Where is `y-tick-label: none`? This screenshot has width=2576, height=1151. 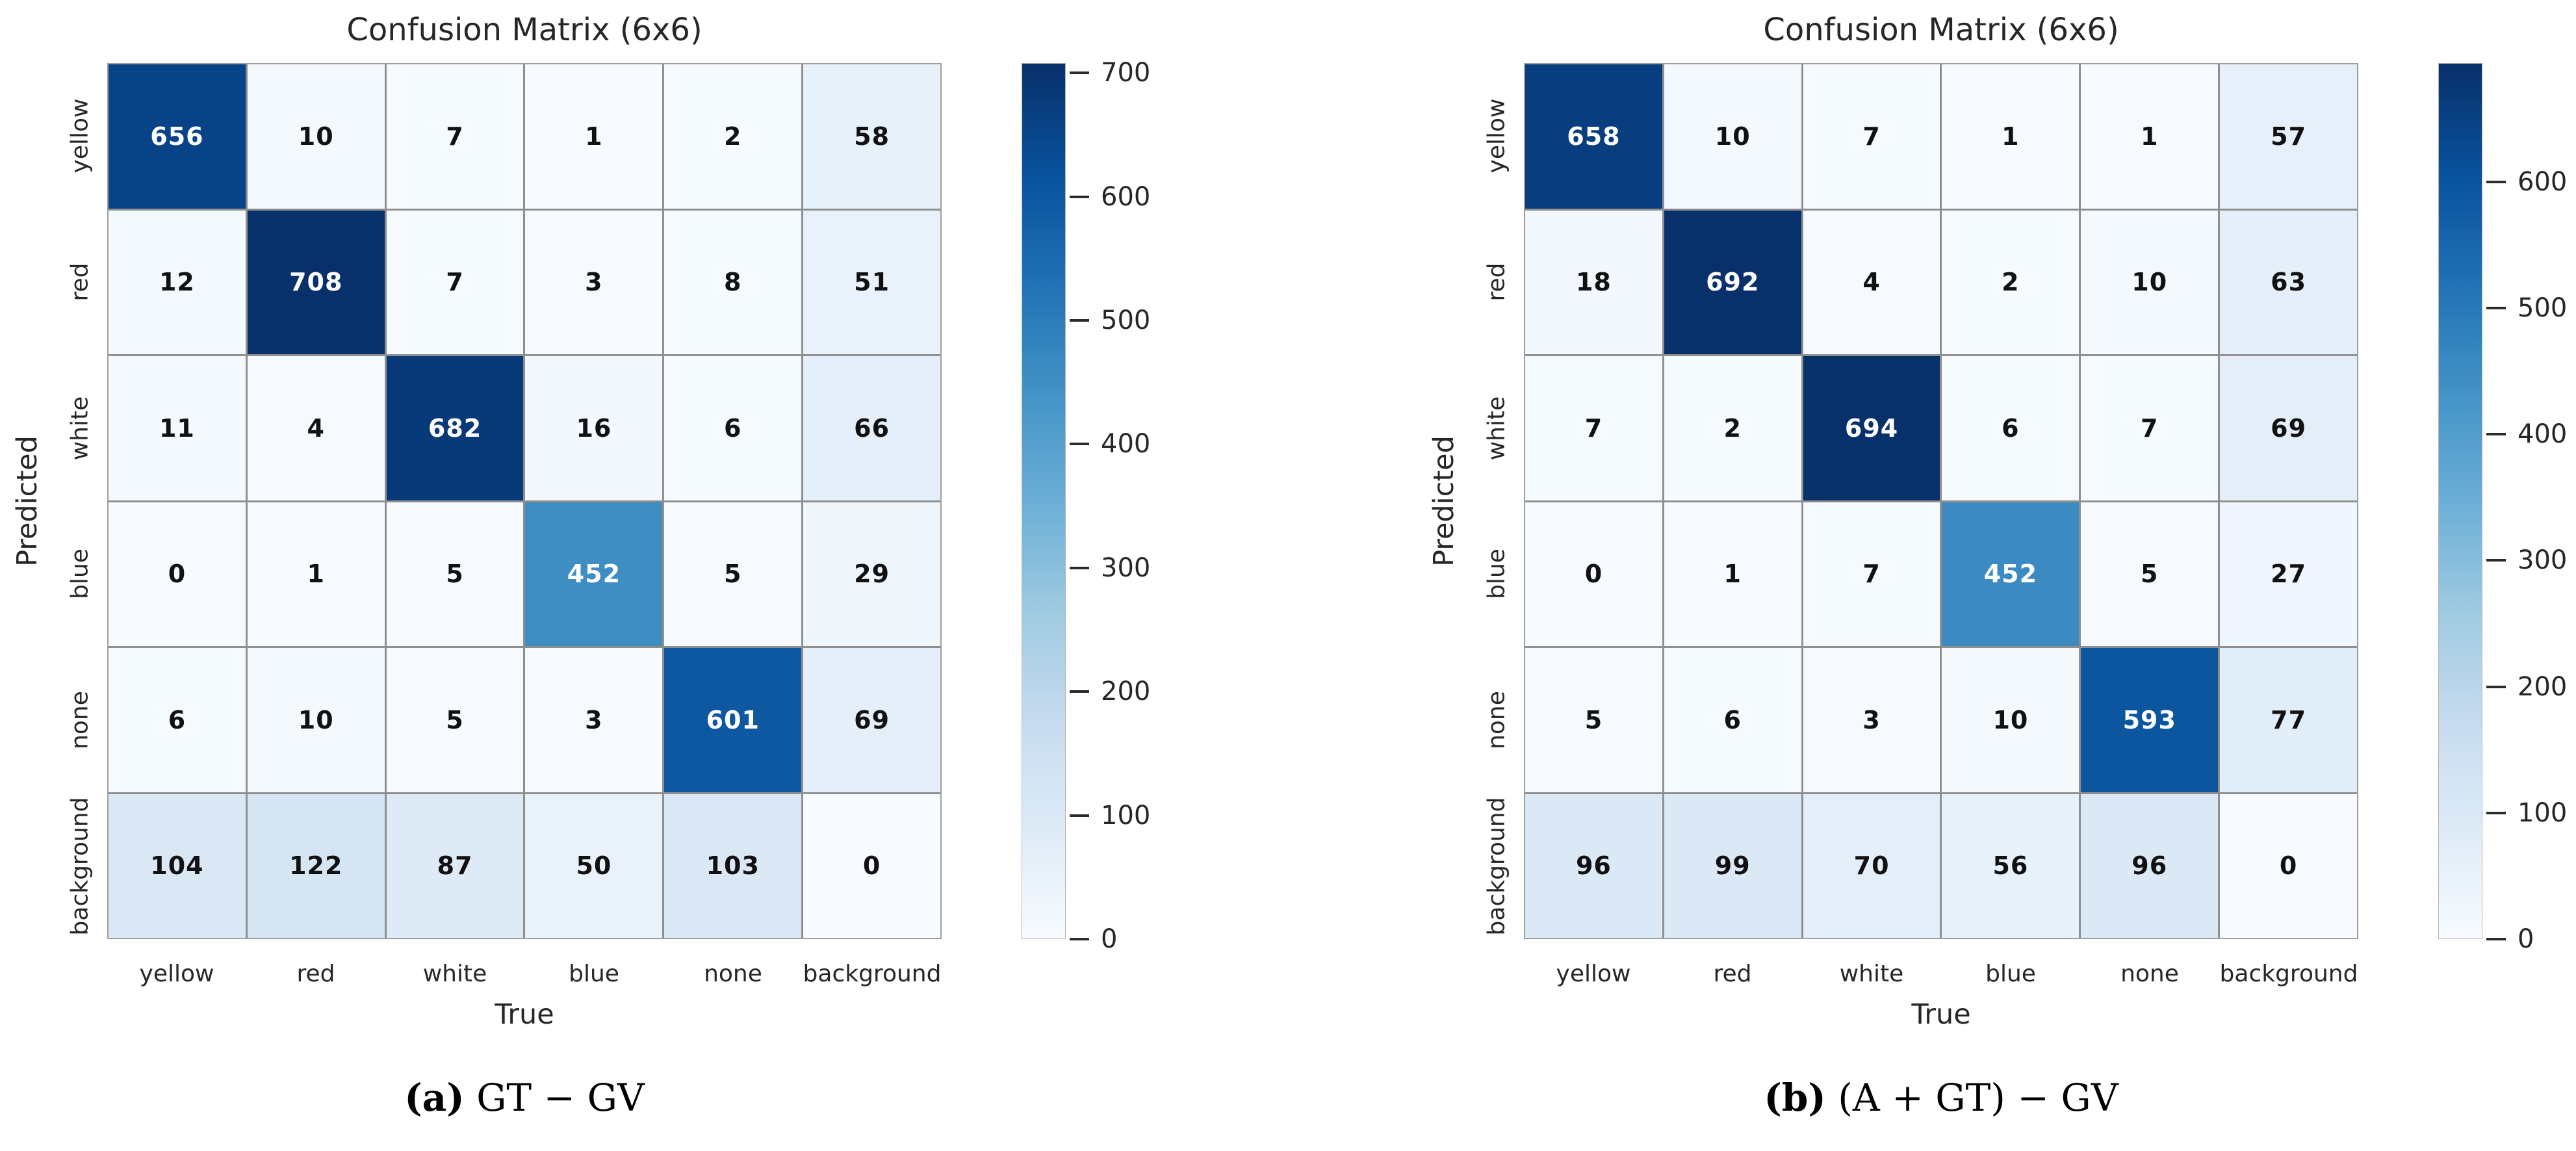 y-tick-label: none is located at coordinates (80, 720).